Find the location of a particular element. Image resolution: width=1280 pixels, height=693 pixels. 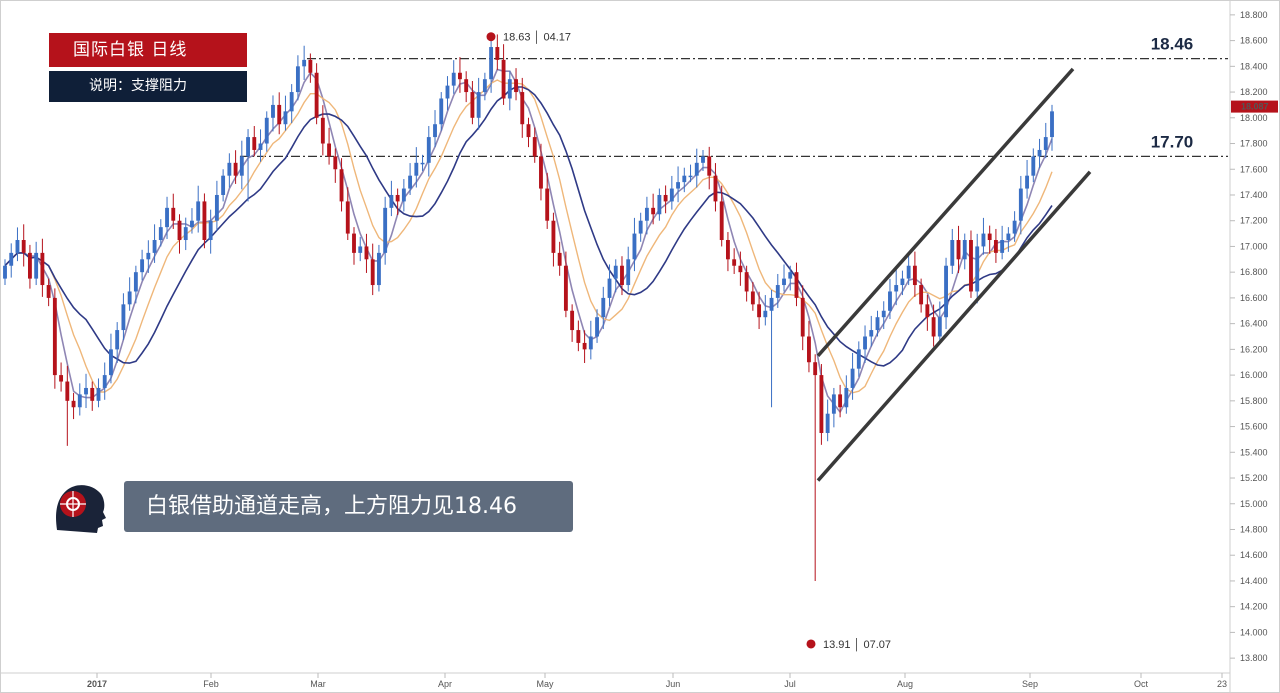

y-tick-label: 13.800 is located at coordinates (1254, 658).